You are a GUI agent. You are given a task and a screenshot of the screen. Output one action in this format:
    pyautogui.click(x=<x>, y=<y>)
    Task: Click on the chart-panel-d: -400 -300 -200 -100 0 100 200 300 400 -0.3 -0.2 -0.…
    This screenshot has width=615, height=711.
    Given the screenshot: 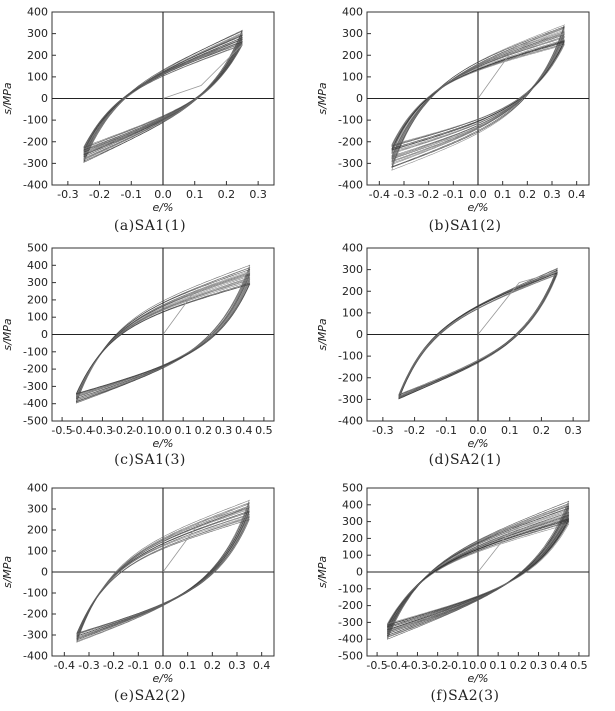 What is the action you would take?
    pyautogui.click(x=453, y=346)
    